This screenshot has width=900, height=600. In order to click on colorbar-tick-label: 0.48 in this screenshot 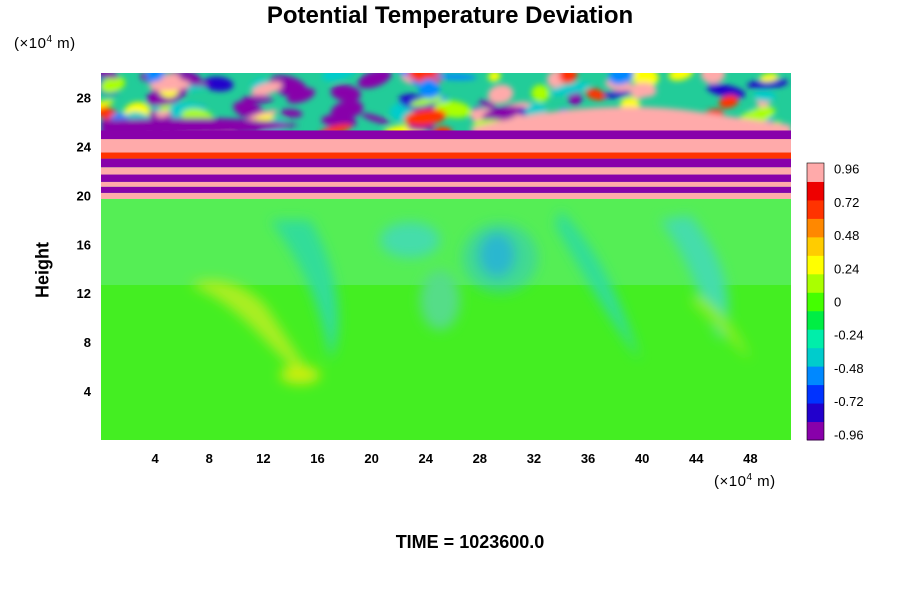, I will do `click(846, 235)`.